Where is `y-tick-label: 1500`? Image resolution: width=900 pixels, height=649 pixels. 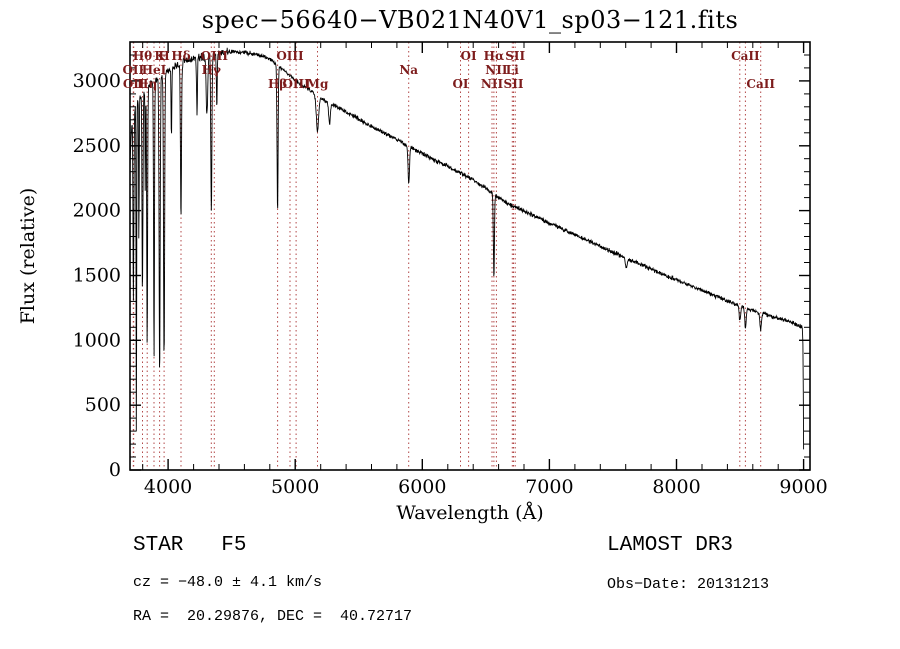 y-tick-label: 1500 is located at coordinates (97, 276).